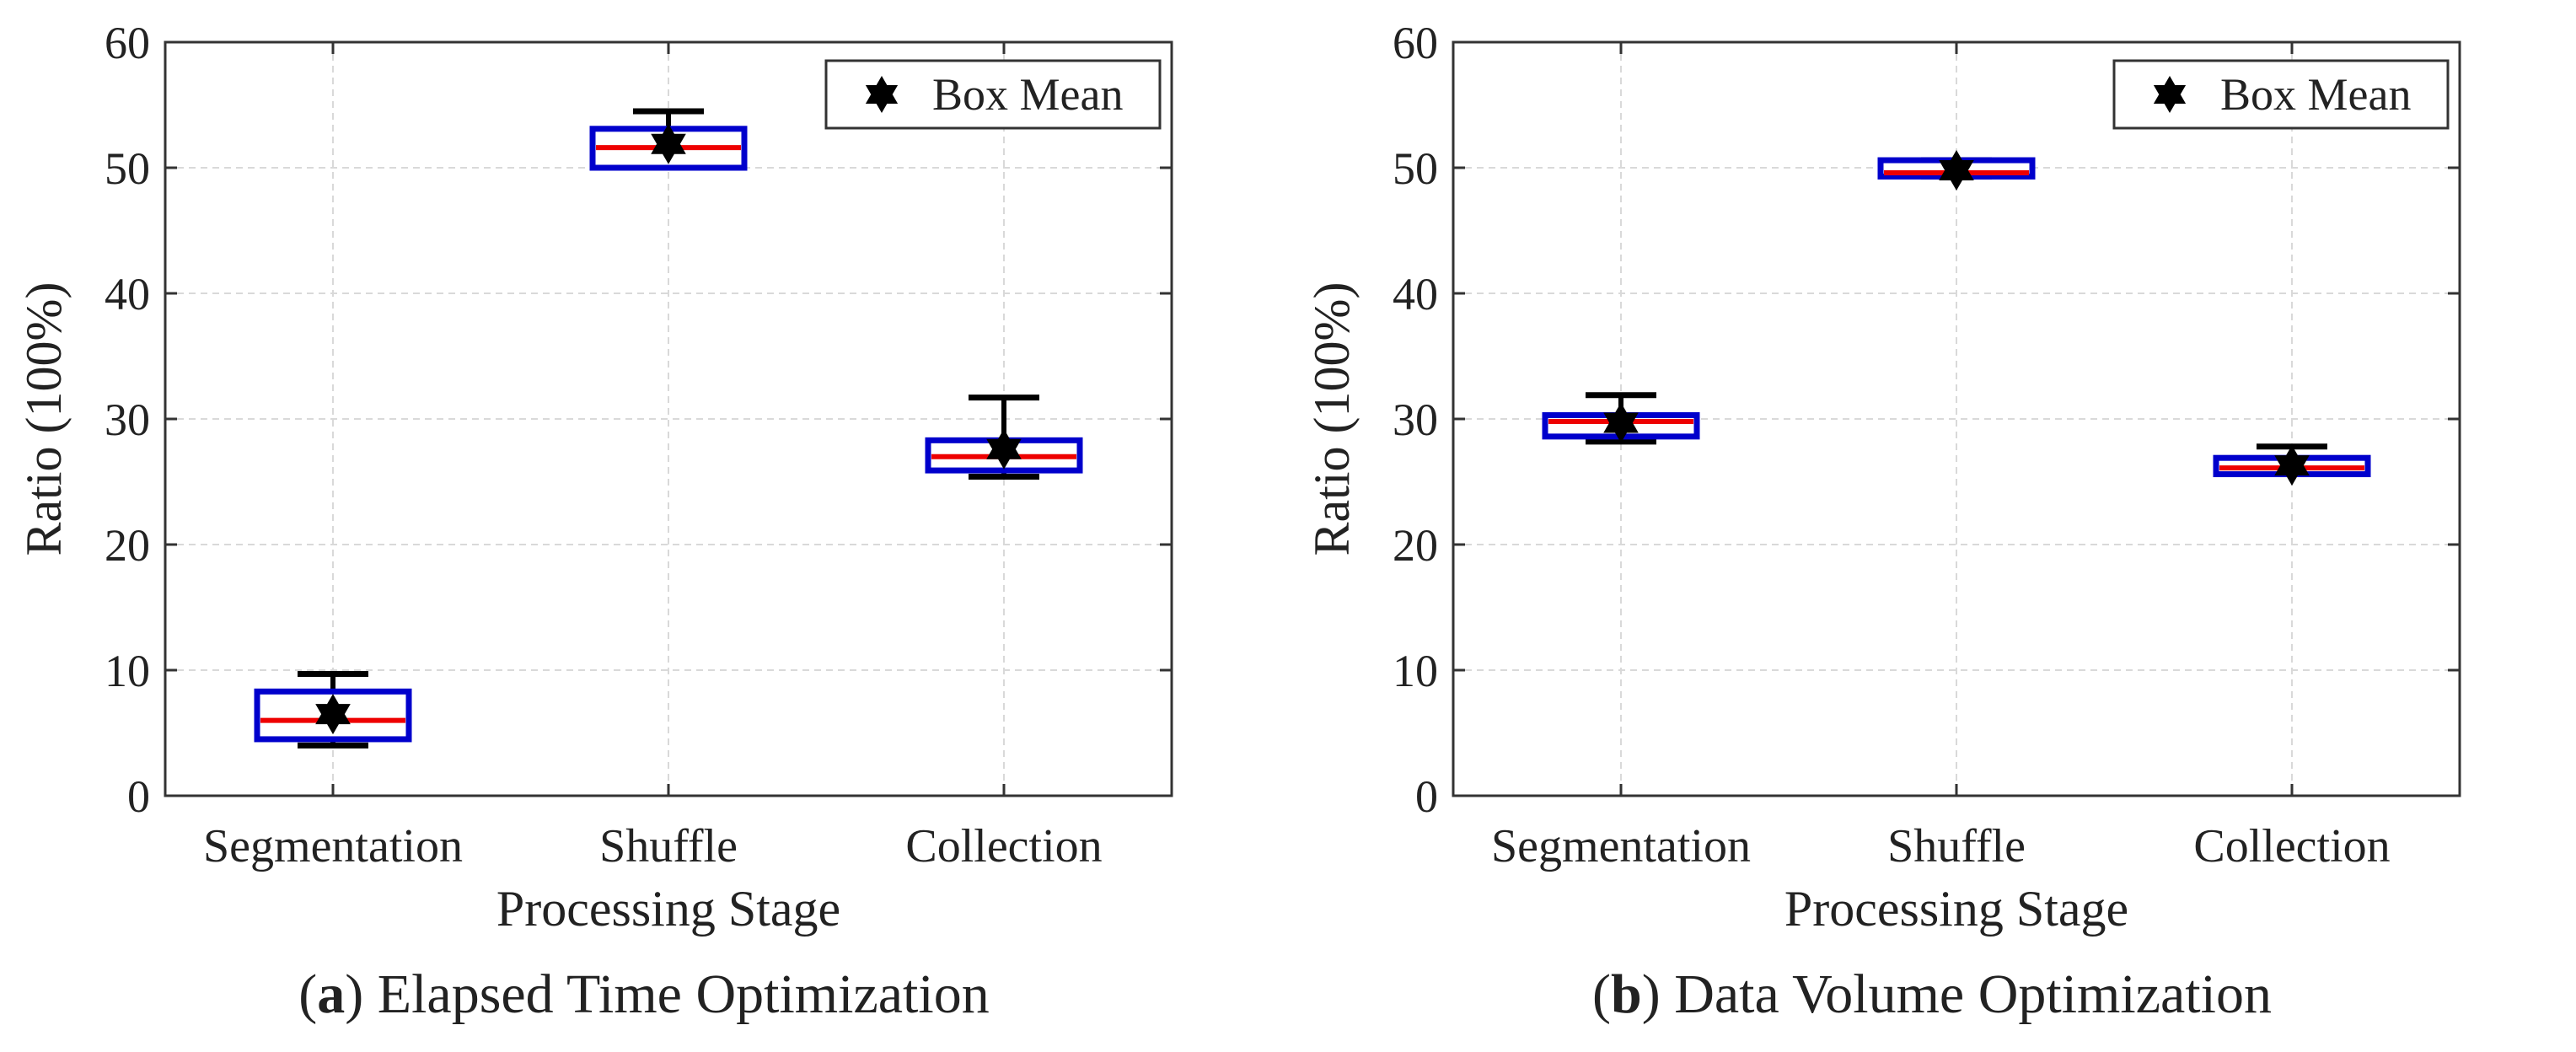  I want to click on a-legend-label: Box Mean, so click(1027, 94).